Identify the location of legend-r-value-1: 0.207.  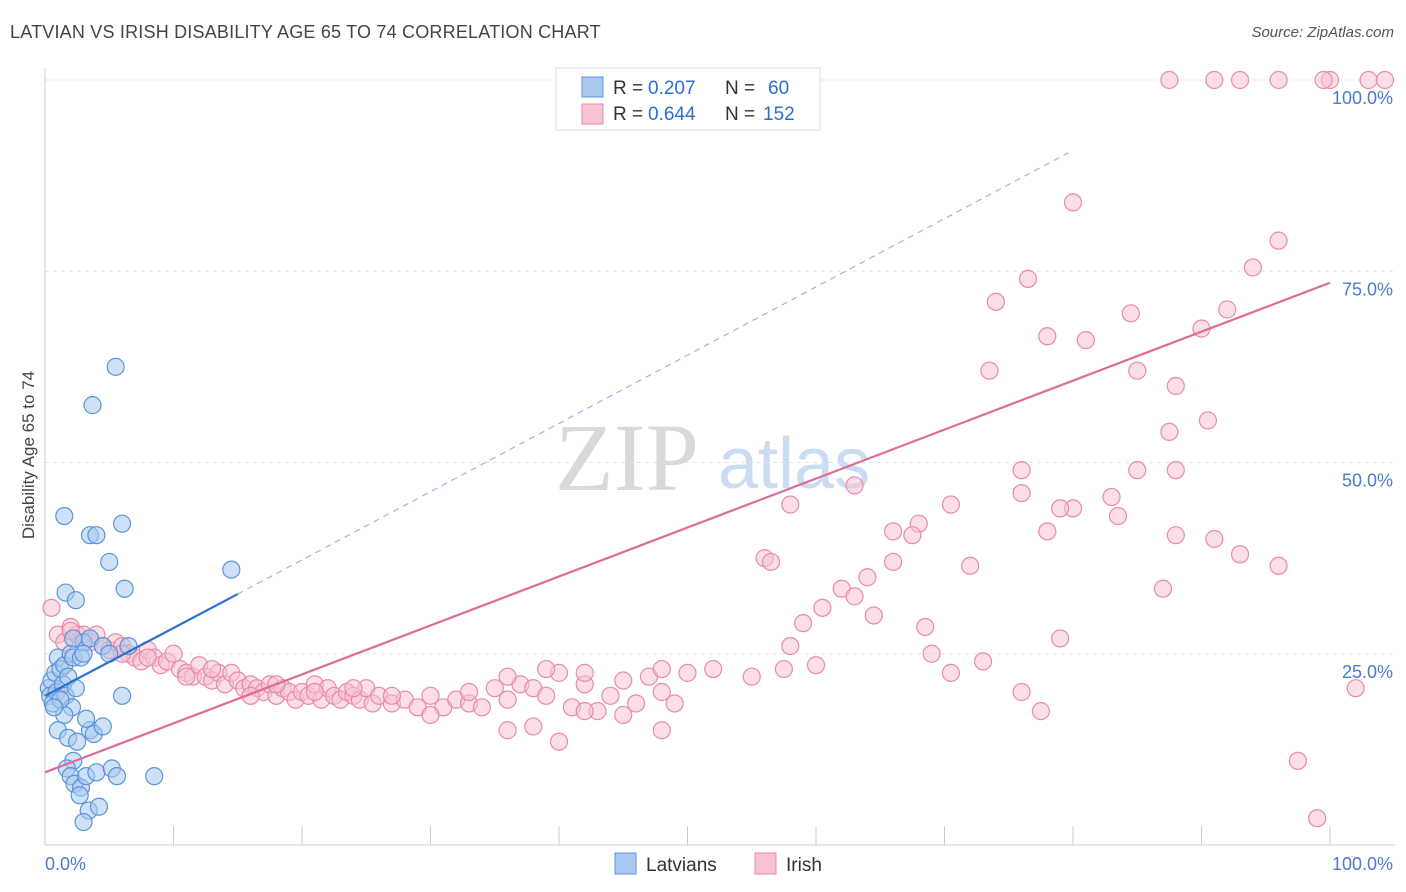
(672, 88).